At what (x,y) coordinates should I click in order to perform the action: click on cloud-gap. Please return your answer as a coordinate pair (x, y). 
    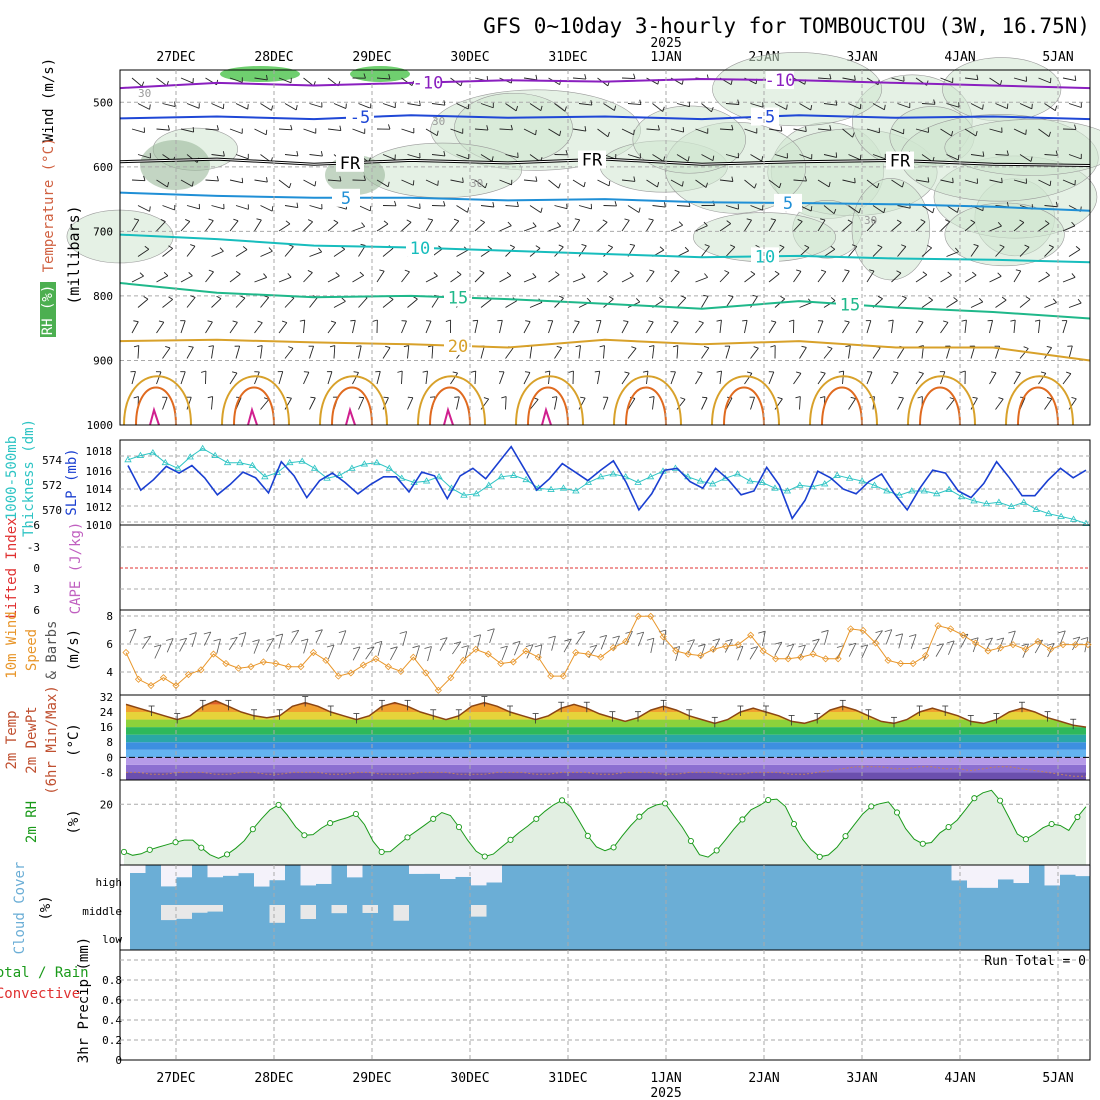
    Looking at the image, I should click on (231, 870).